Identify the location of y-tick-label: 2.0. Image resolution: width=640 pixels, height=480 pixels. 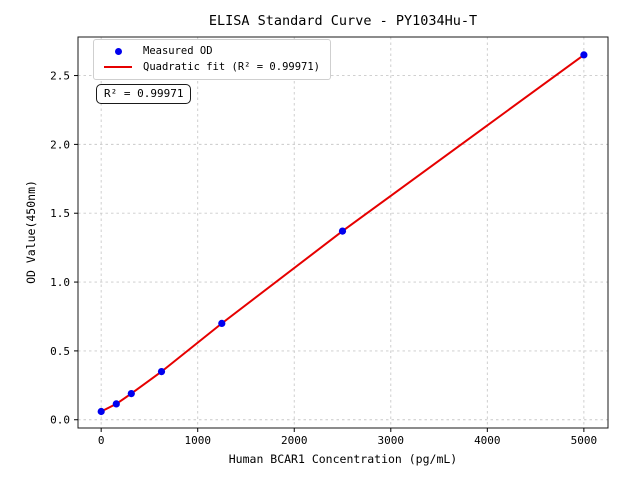
(60, 144).